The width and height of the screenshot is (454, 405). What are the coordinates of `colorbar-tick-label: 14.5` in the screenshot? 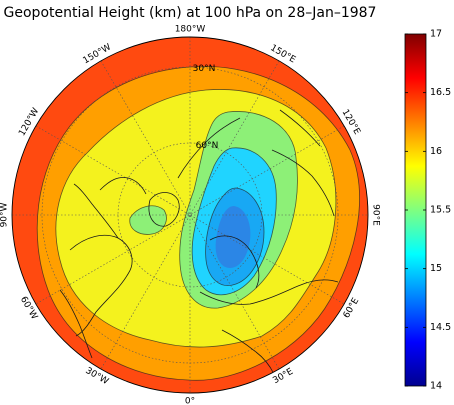 It's located at (440, 327).